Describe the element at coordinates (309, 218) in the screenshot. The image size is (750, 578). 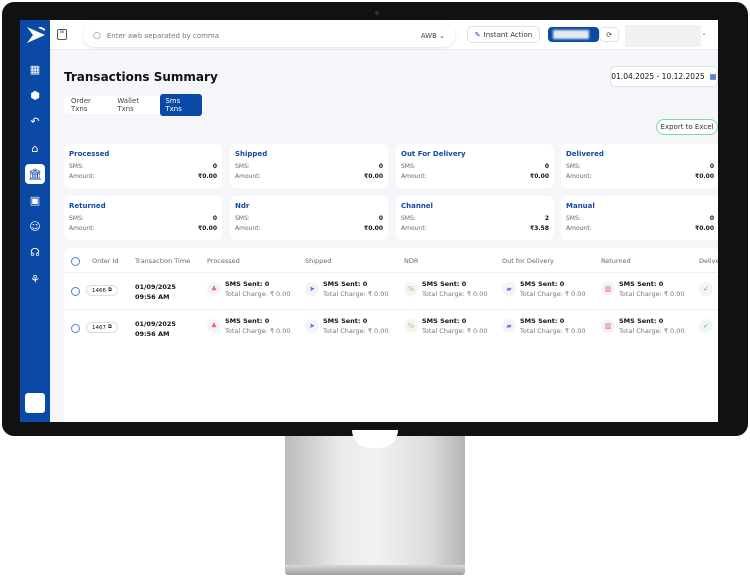
I see `summary-card-ndr: Ndr SMS: 0 Amount: ₹0.00` at that location.